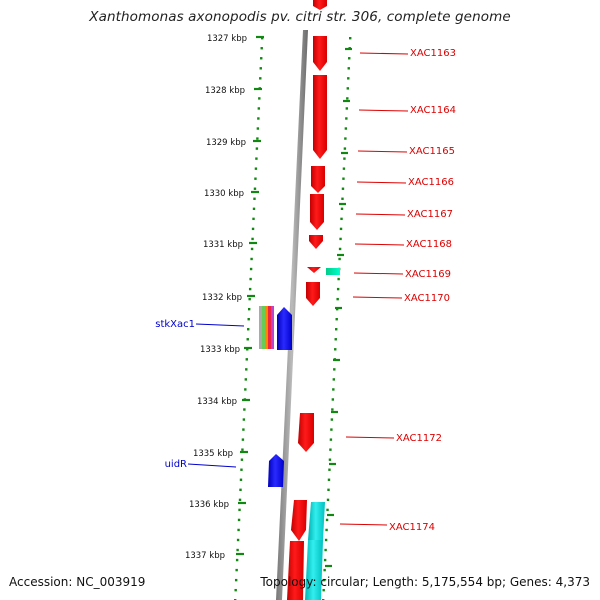 This screenshot has height=600, width=600. Describe the element at coordinates (318, 179) in the screenshot. I see `gene-xac1166` at that location.